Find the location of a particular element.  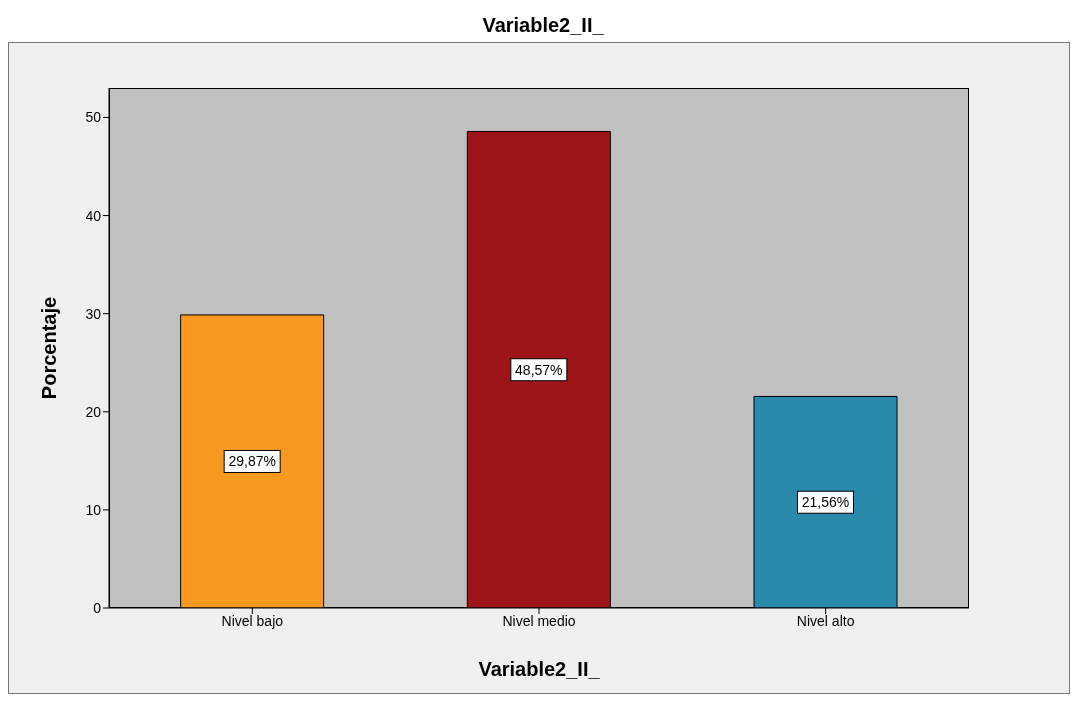

x-tick-label: Nivel medio is located at coordinates (539, 620).